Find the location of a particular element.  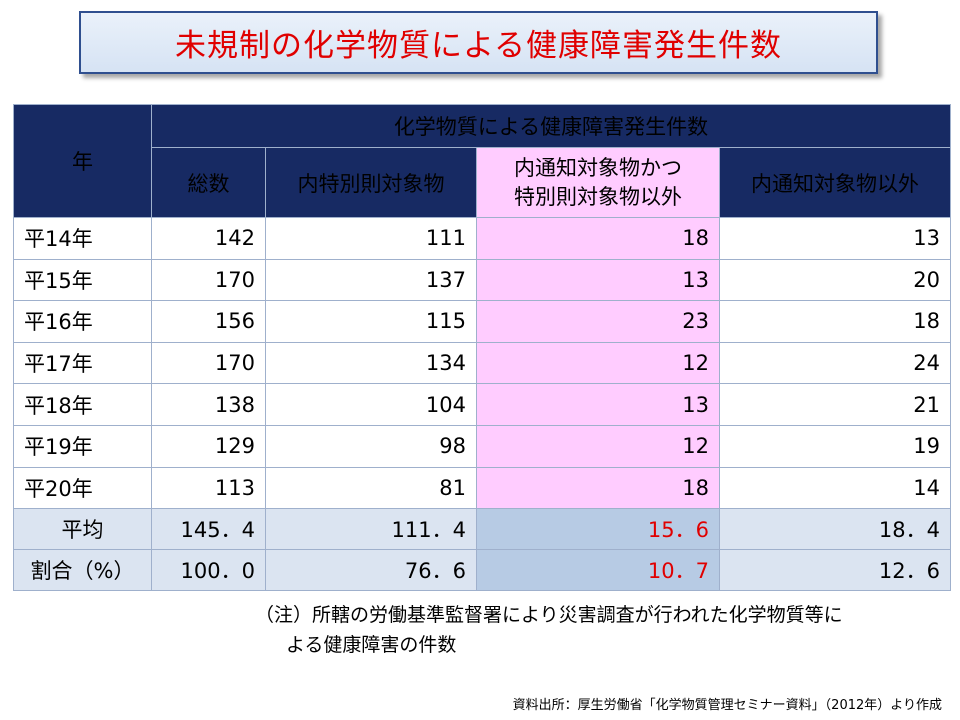

table-row: 平19年 129 98 12 19 is located at coordinates (482, 446).